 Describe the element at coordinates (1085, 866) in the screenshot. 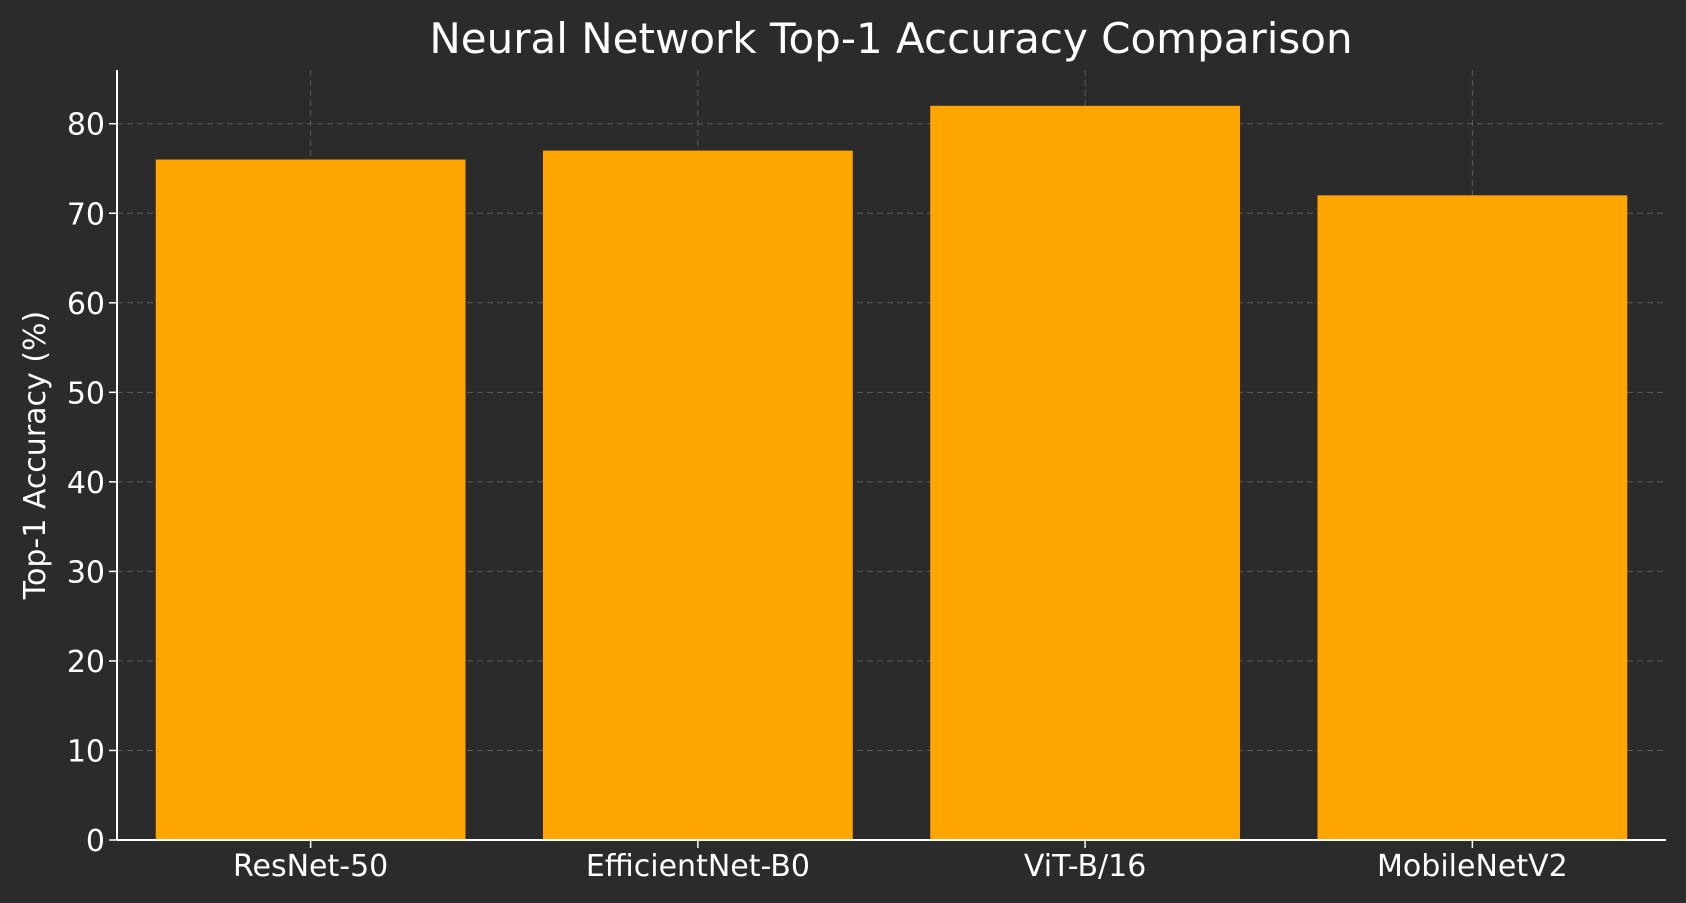

I see `x-tick-label: ViT-B/16` at that location.